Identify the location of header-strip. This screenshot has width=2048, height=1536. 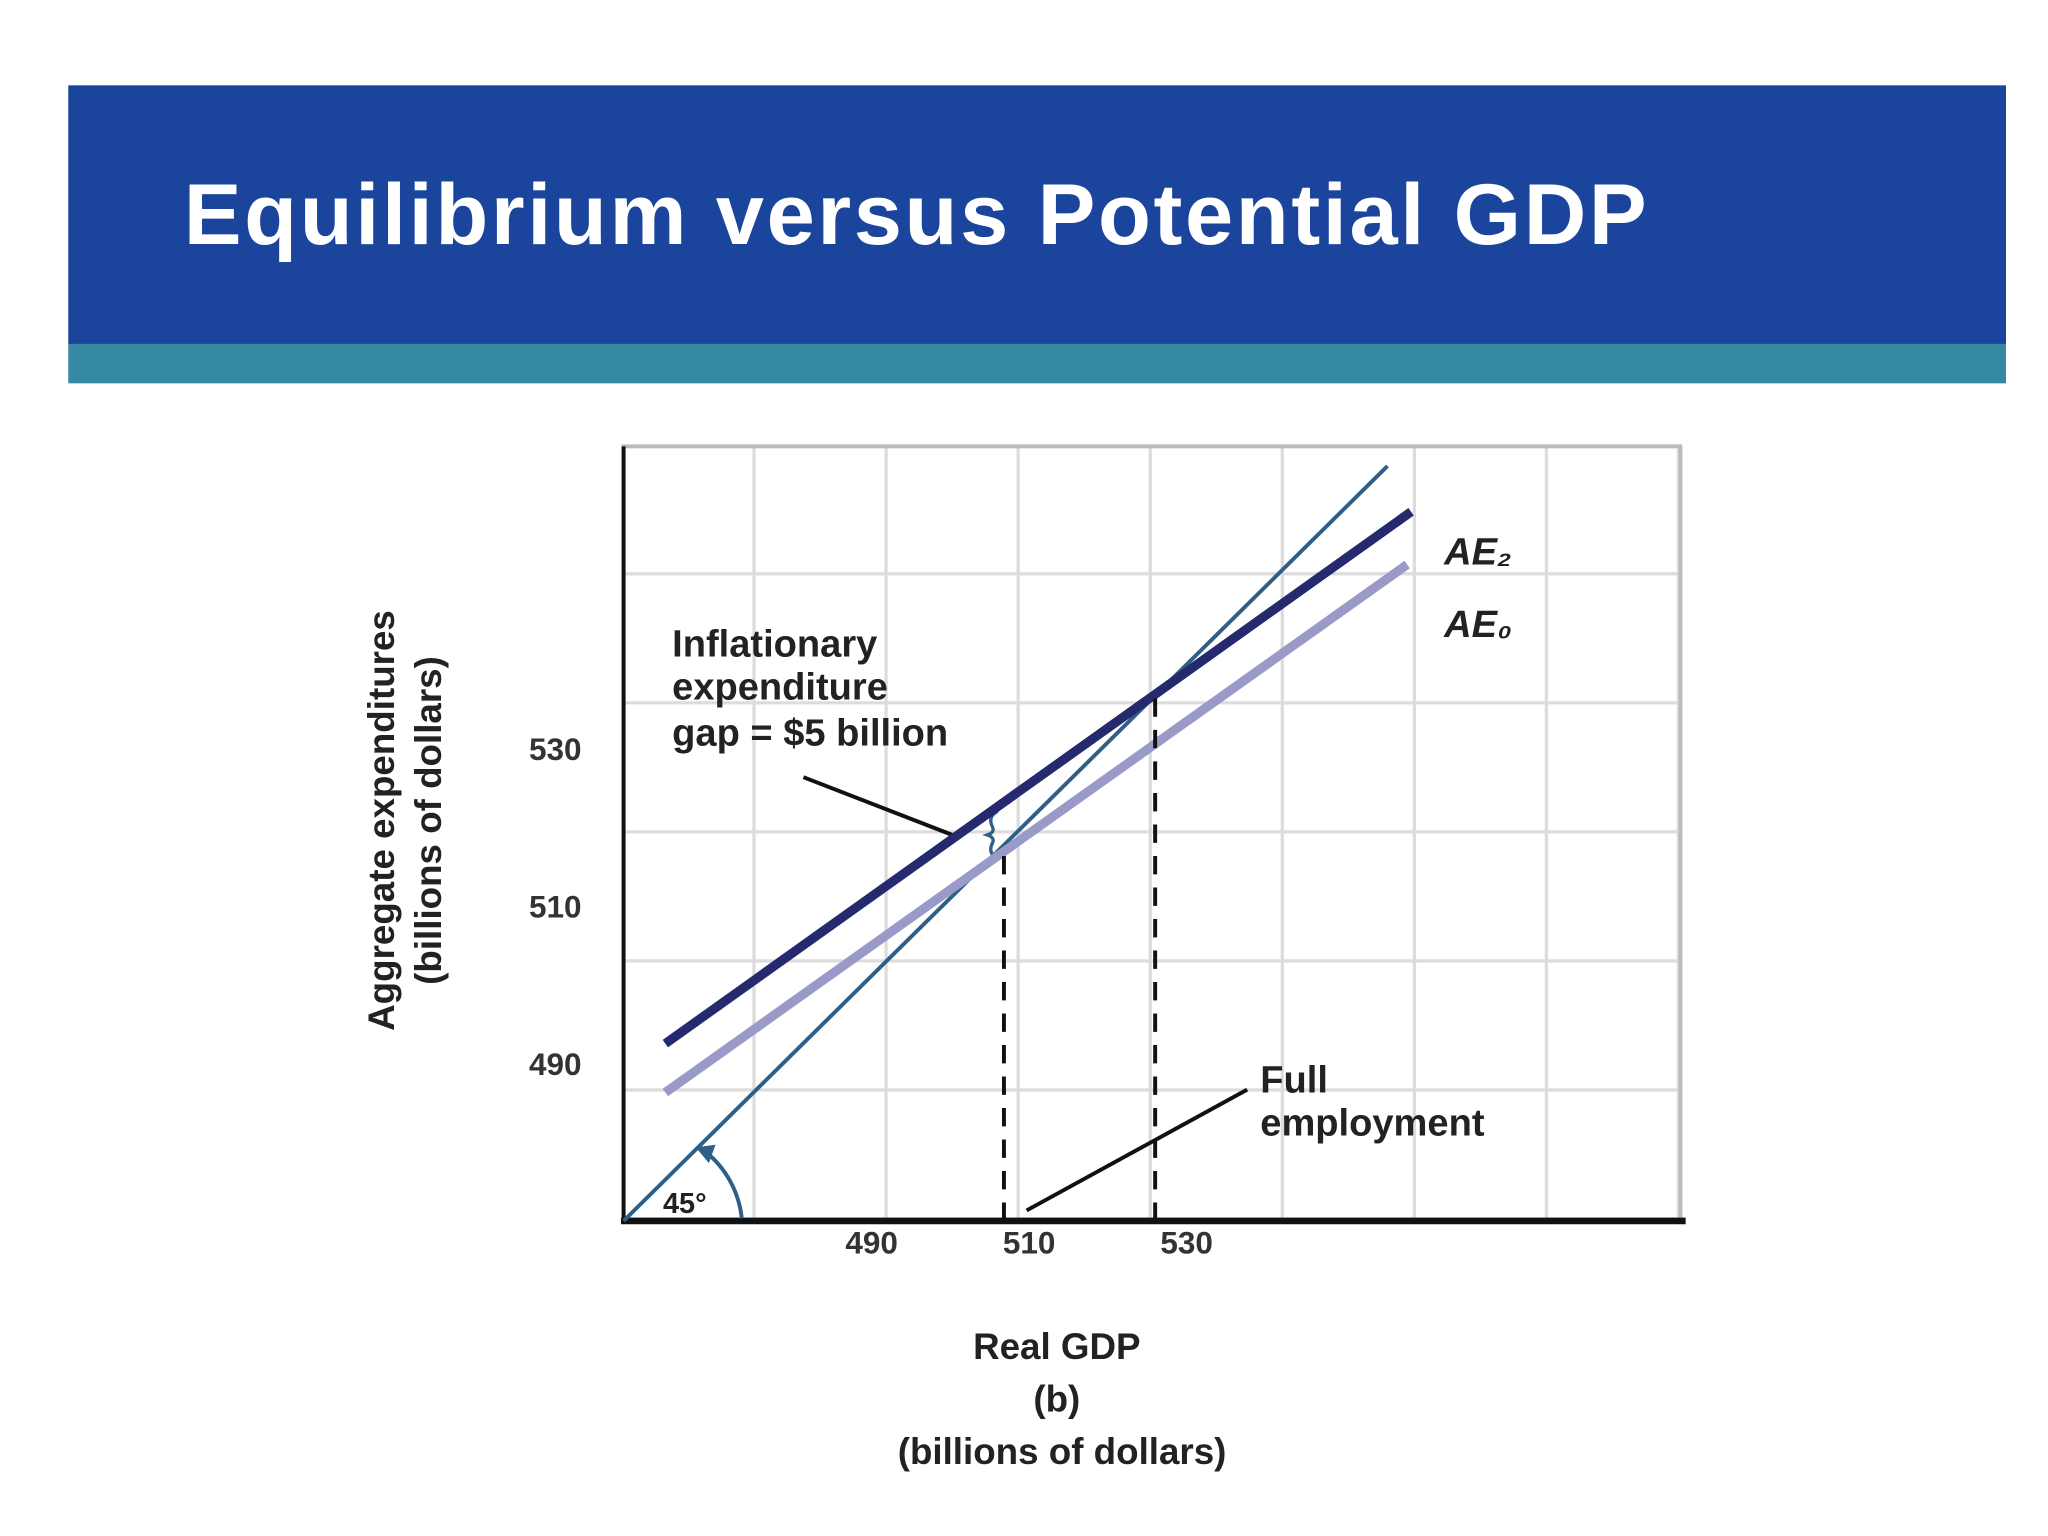
(1037, 363).